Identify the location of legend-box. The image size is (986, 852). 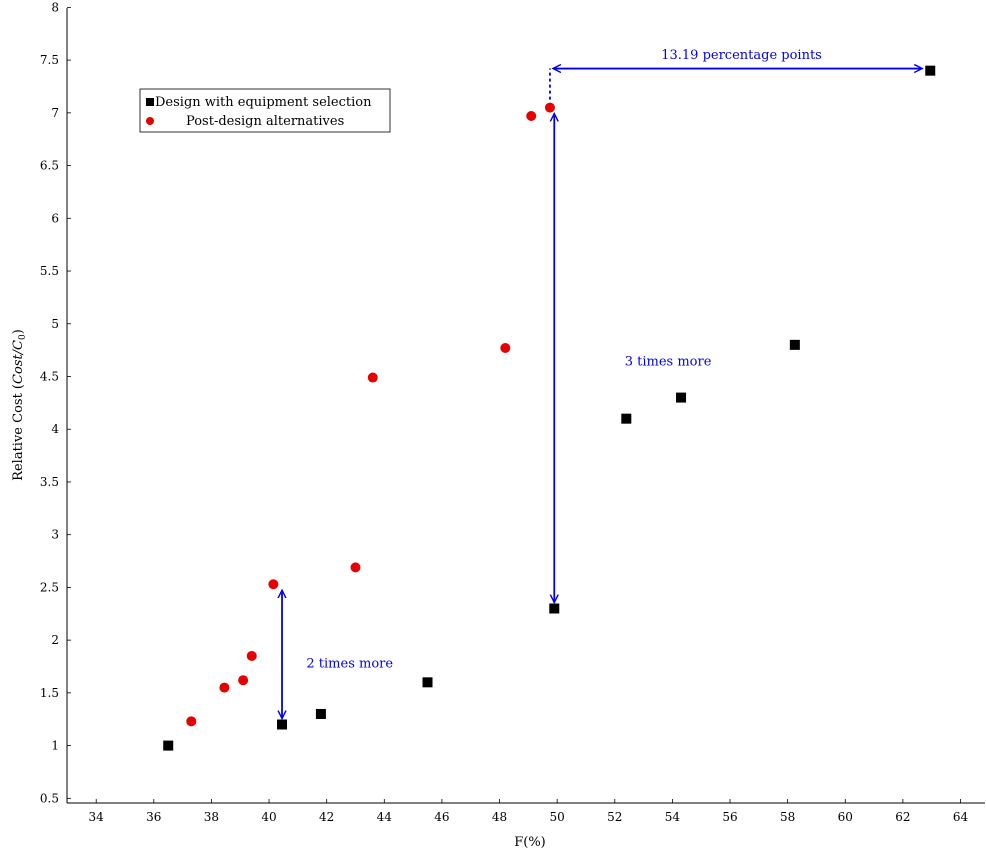
(265, 110).